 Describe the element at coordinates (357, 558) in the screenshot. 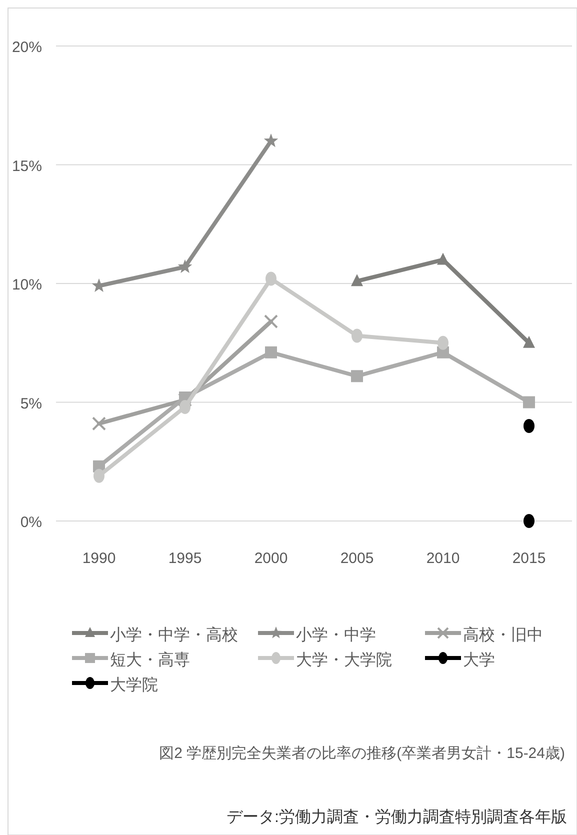

I see `x-tick-label: 2005` at that location.